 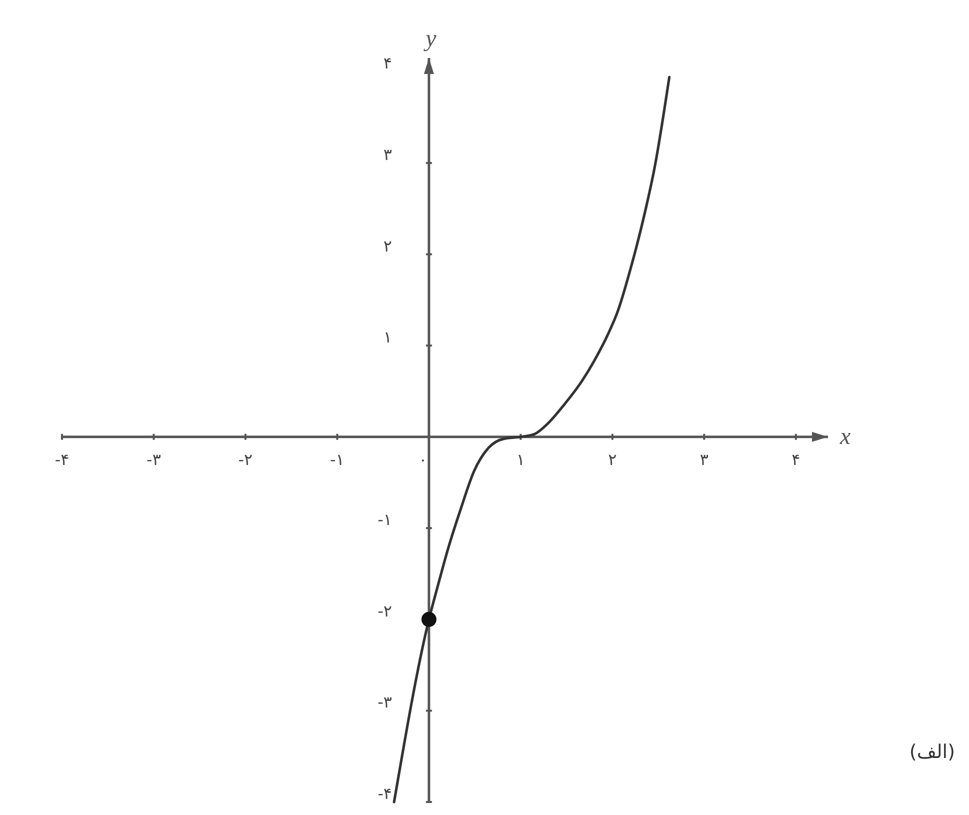 What do you see at coordinates (423, 459) in the screenshot?
I see `x-tick-label: ۰` at bounding box center [423, 459].